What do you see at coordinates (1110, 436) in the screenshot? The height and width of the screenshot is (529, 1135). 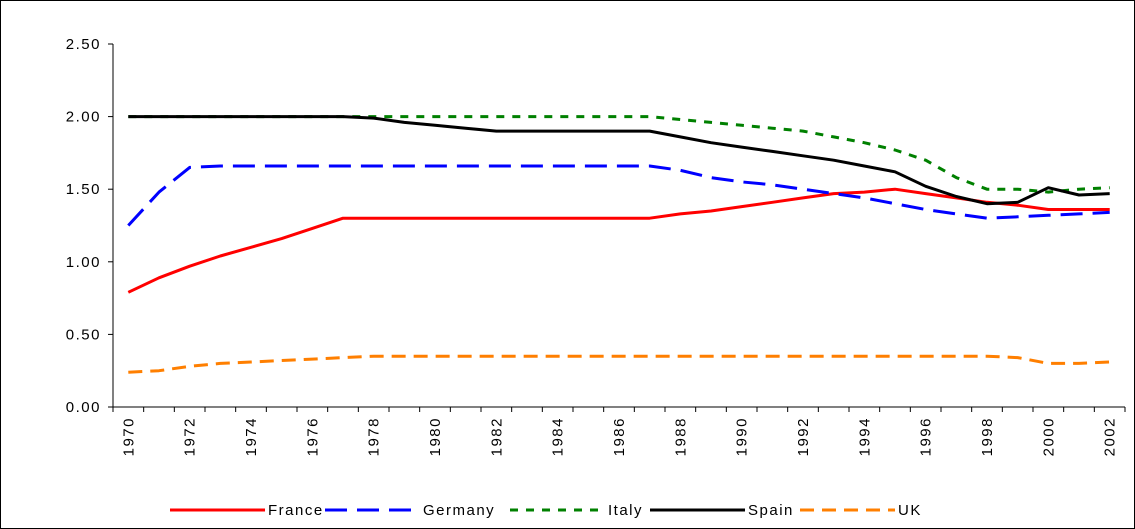 I see `x-tick-label: 2002` at bounding box center [1110, 436].